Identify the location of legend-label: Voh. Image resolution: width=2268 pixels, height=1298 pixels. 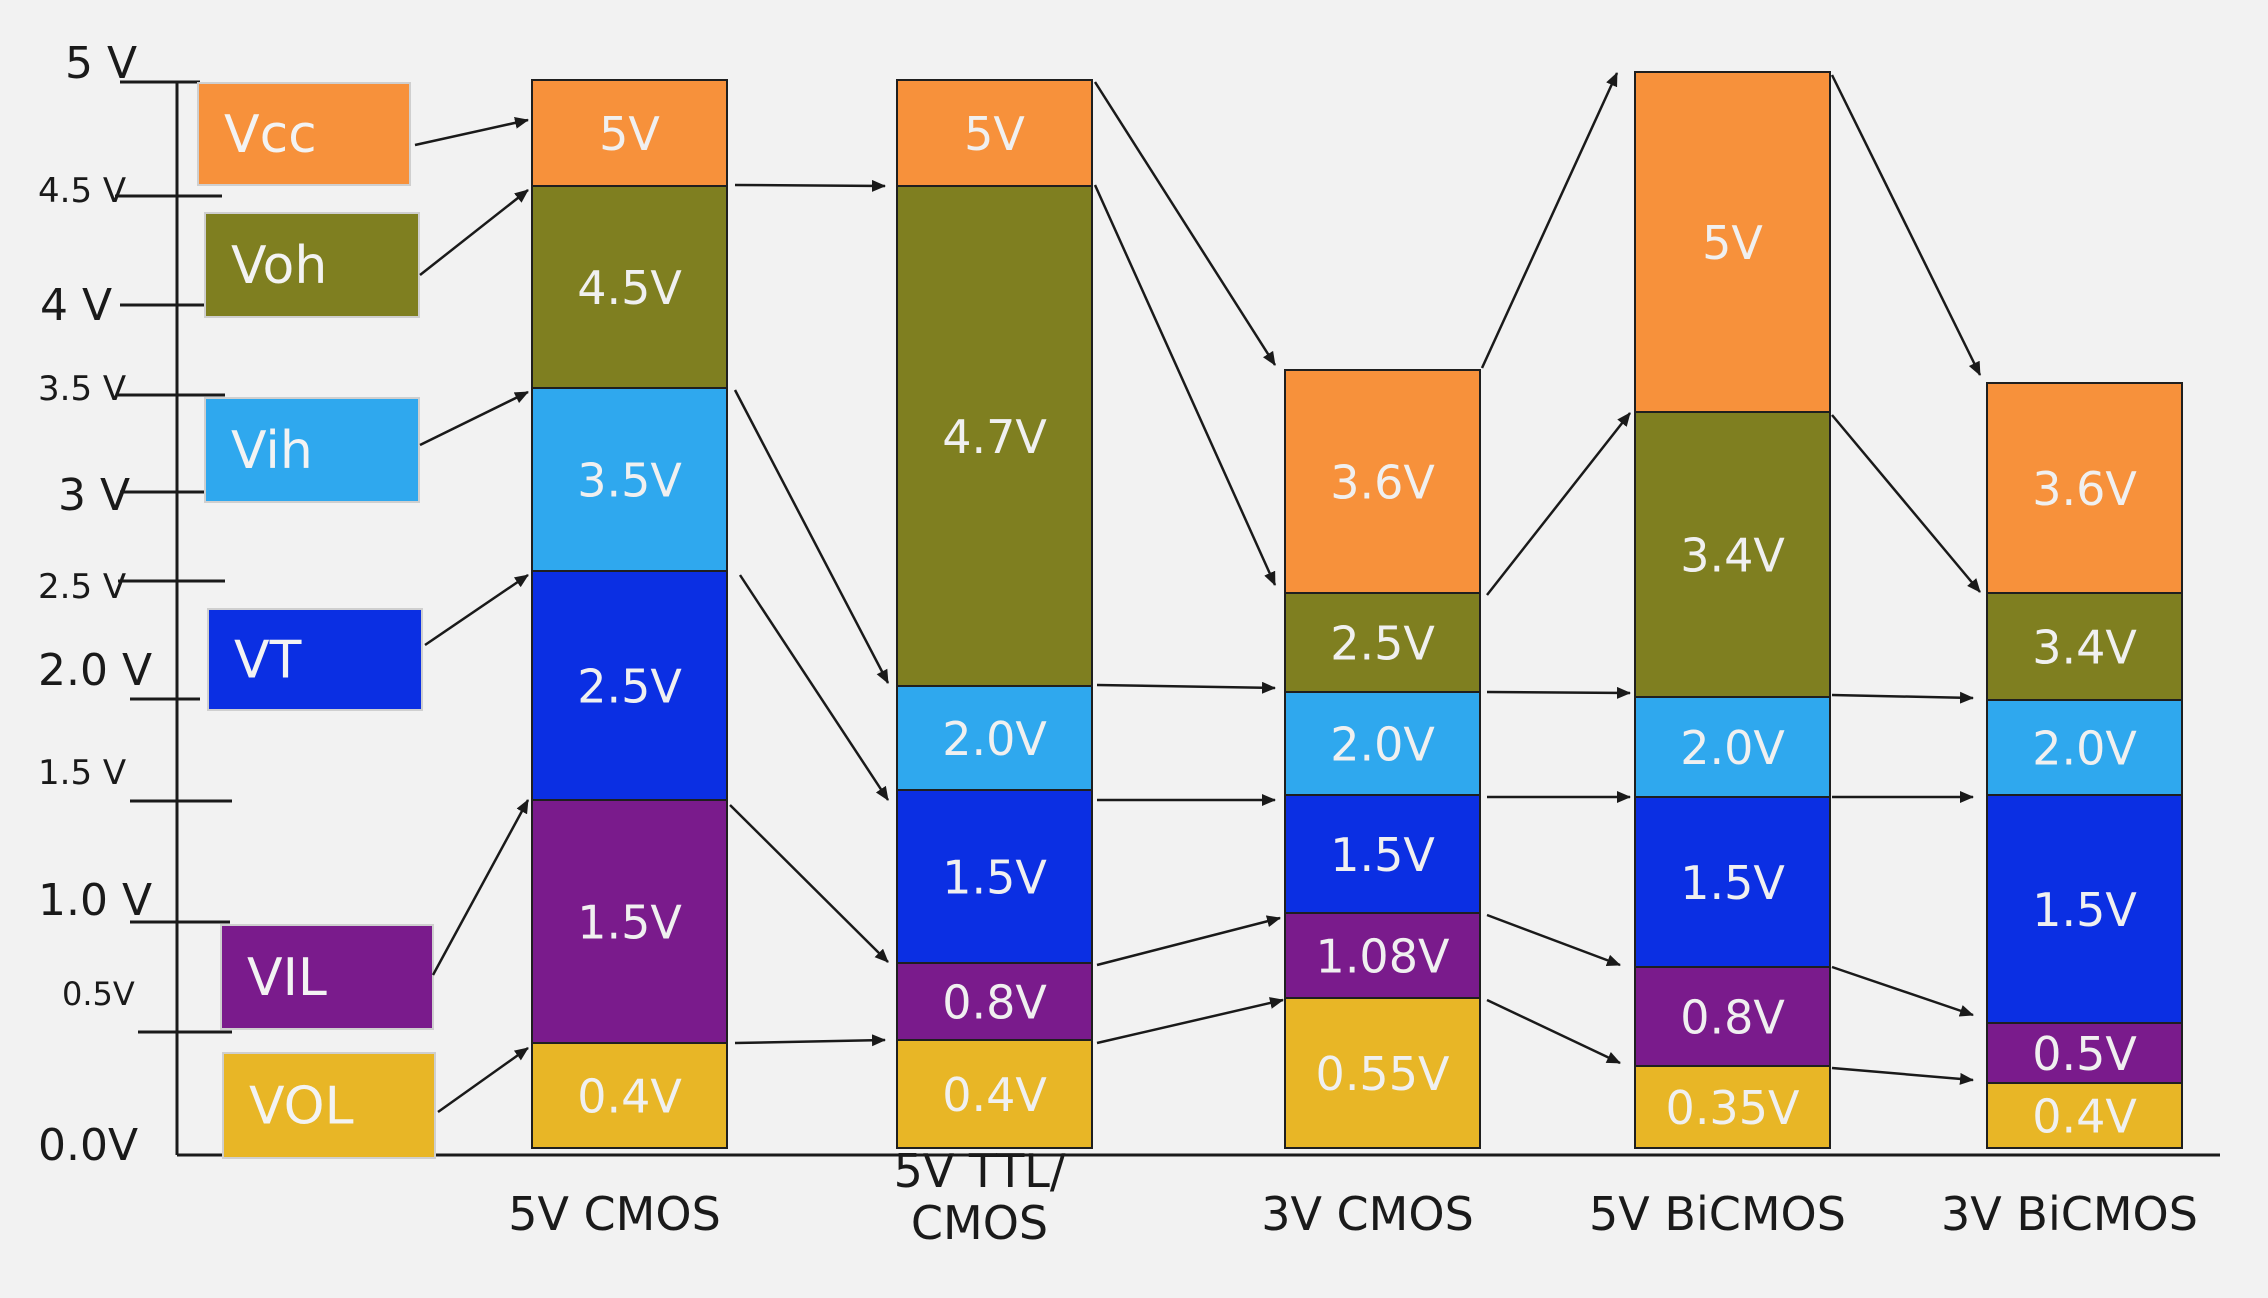
(279, 266).